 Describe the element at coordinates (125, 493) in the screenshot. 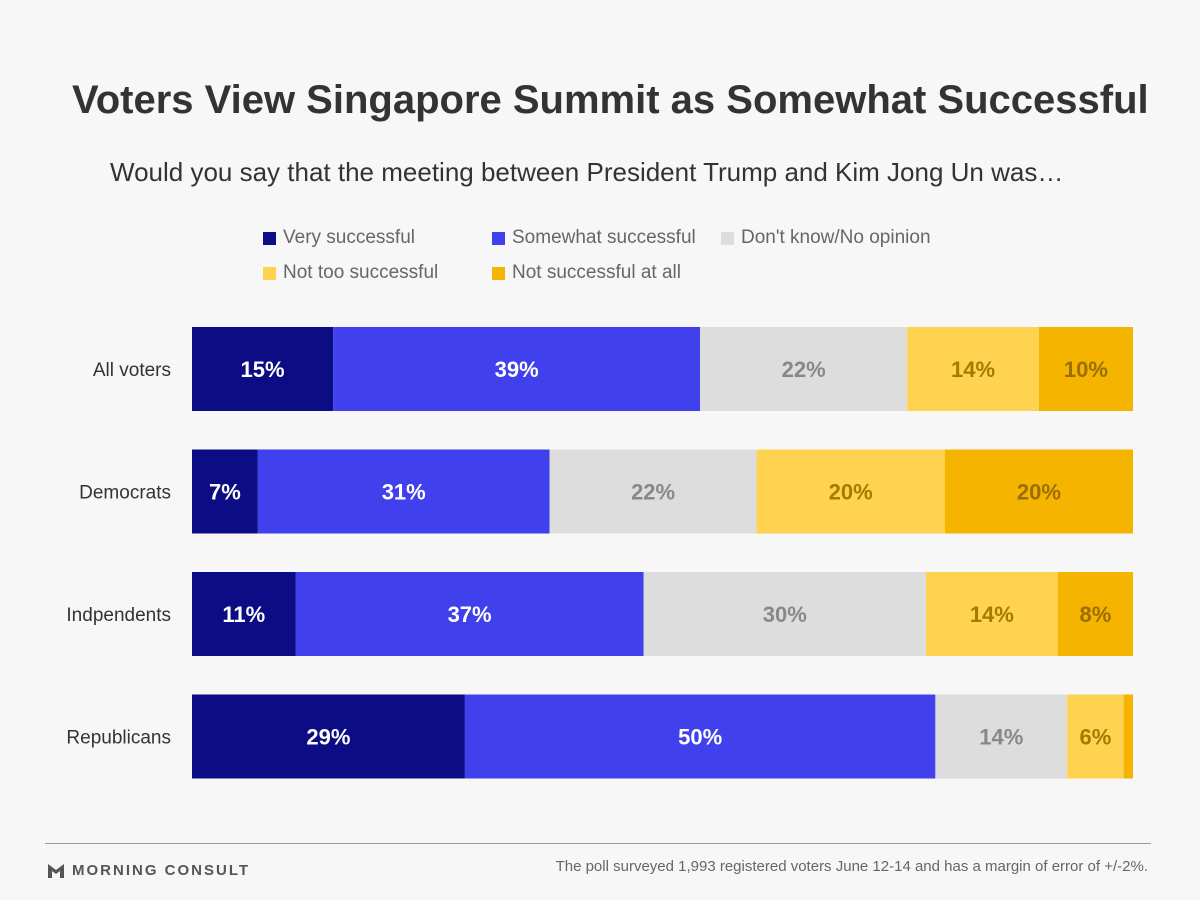

I see `category-label: Democrats` at that location.